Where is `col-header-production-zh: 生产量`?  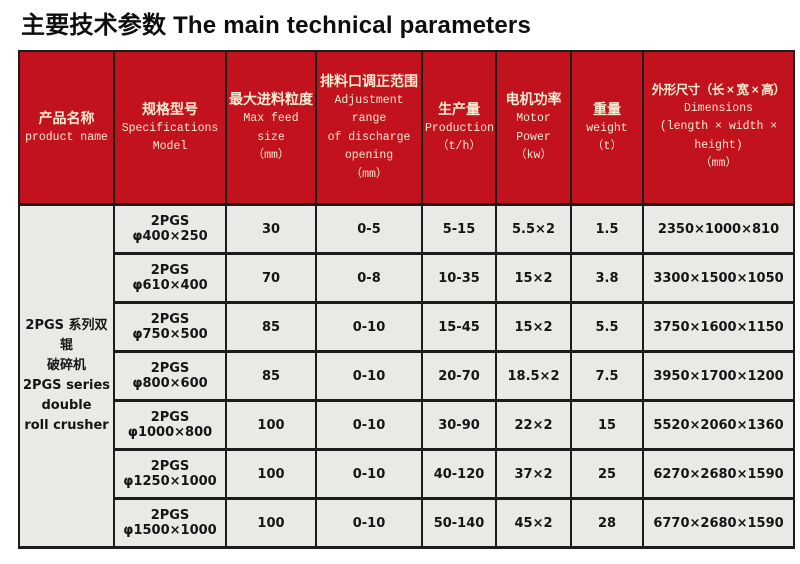
col-header-production-zh: 生产量 is located at coordinates (459, 108).